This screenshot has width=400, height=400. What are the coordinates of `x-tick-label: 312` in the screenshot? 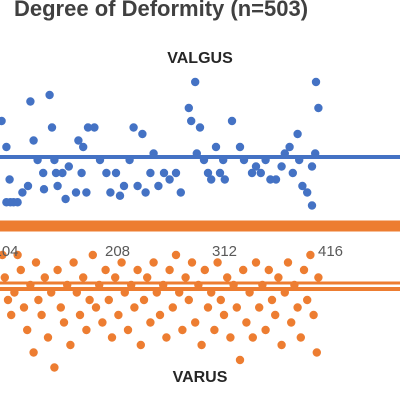 It's located at (224, 251).